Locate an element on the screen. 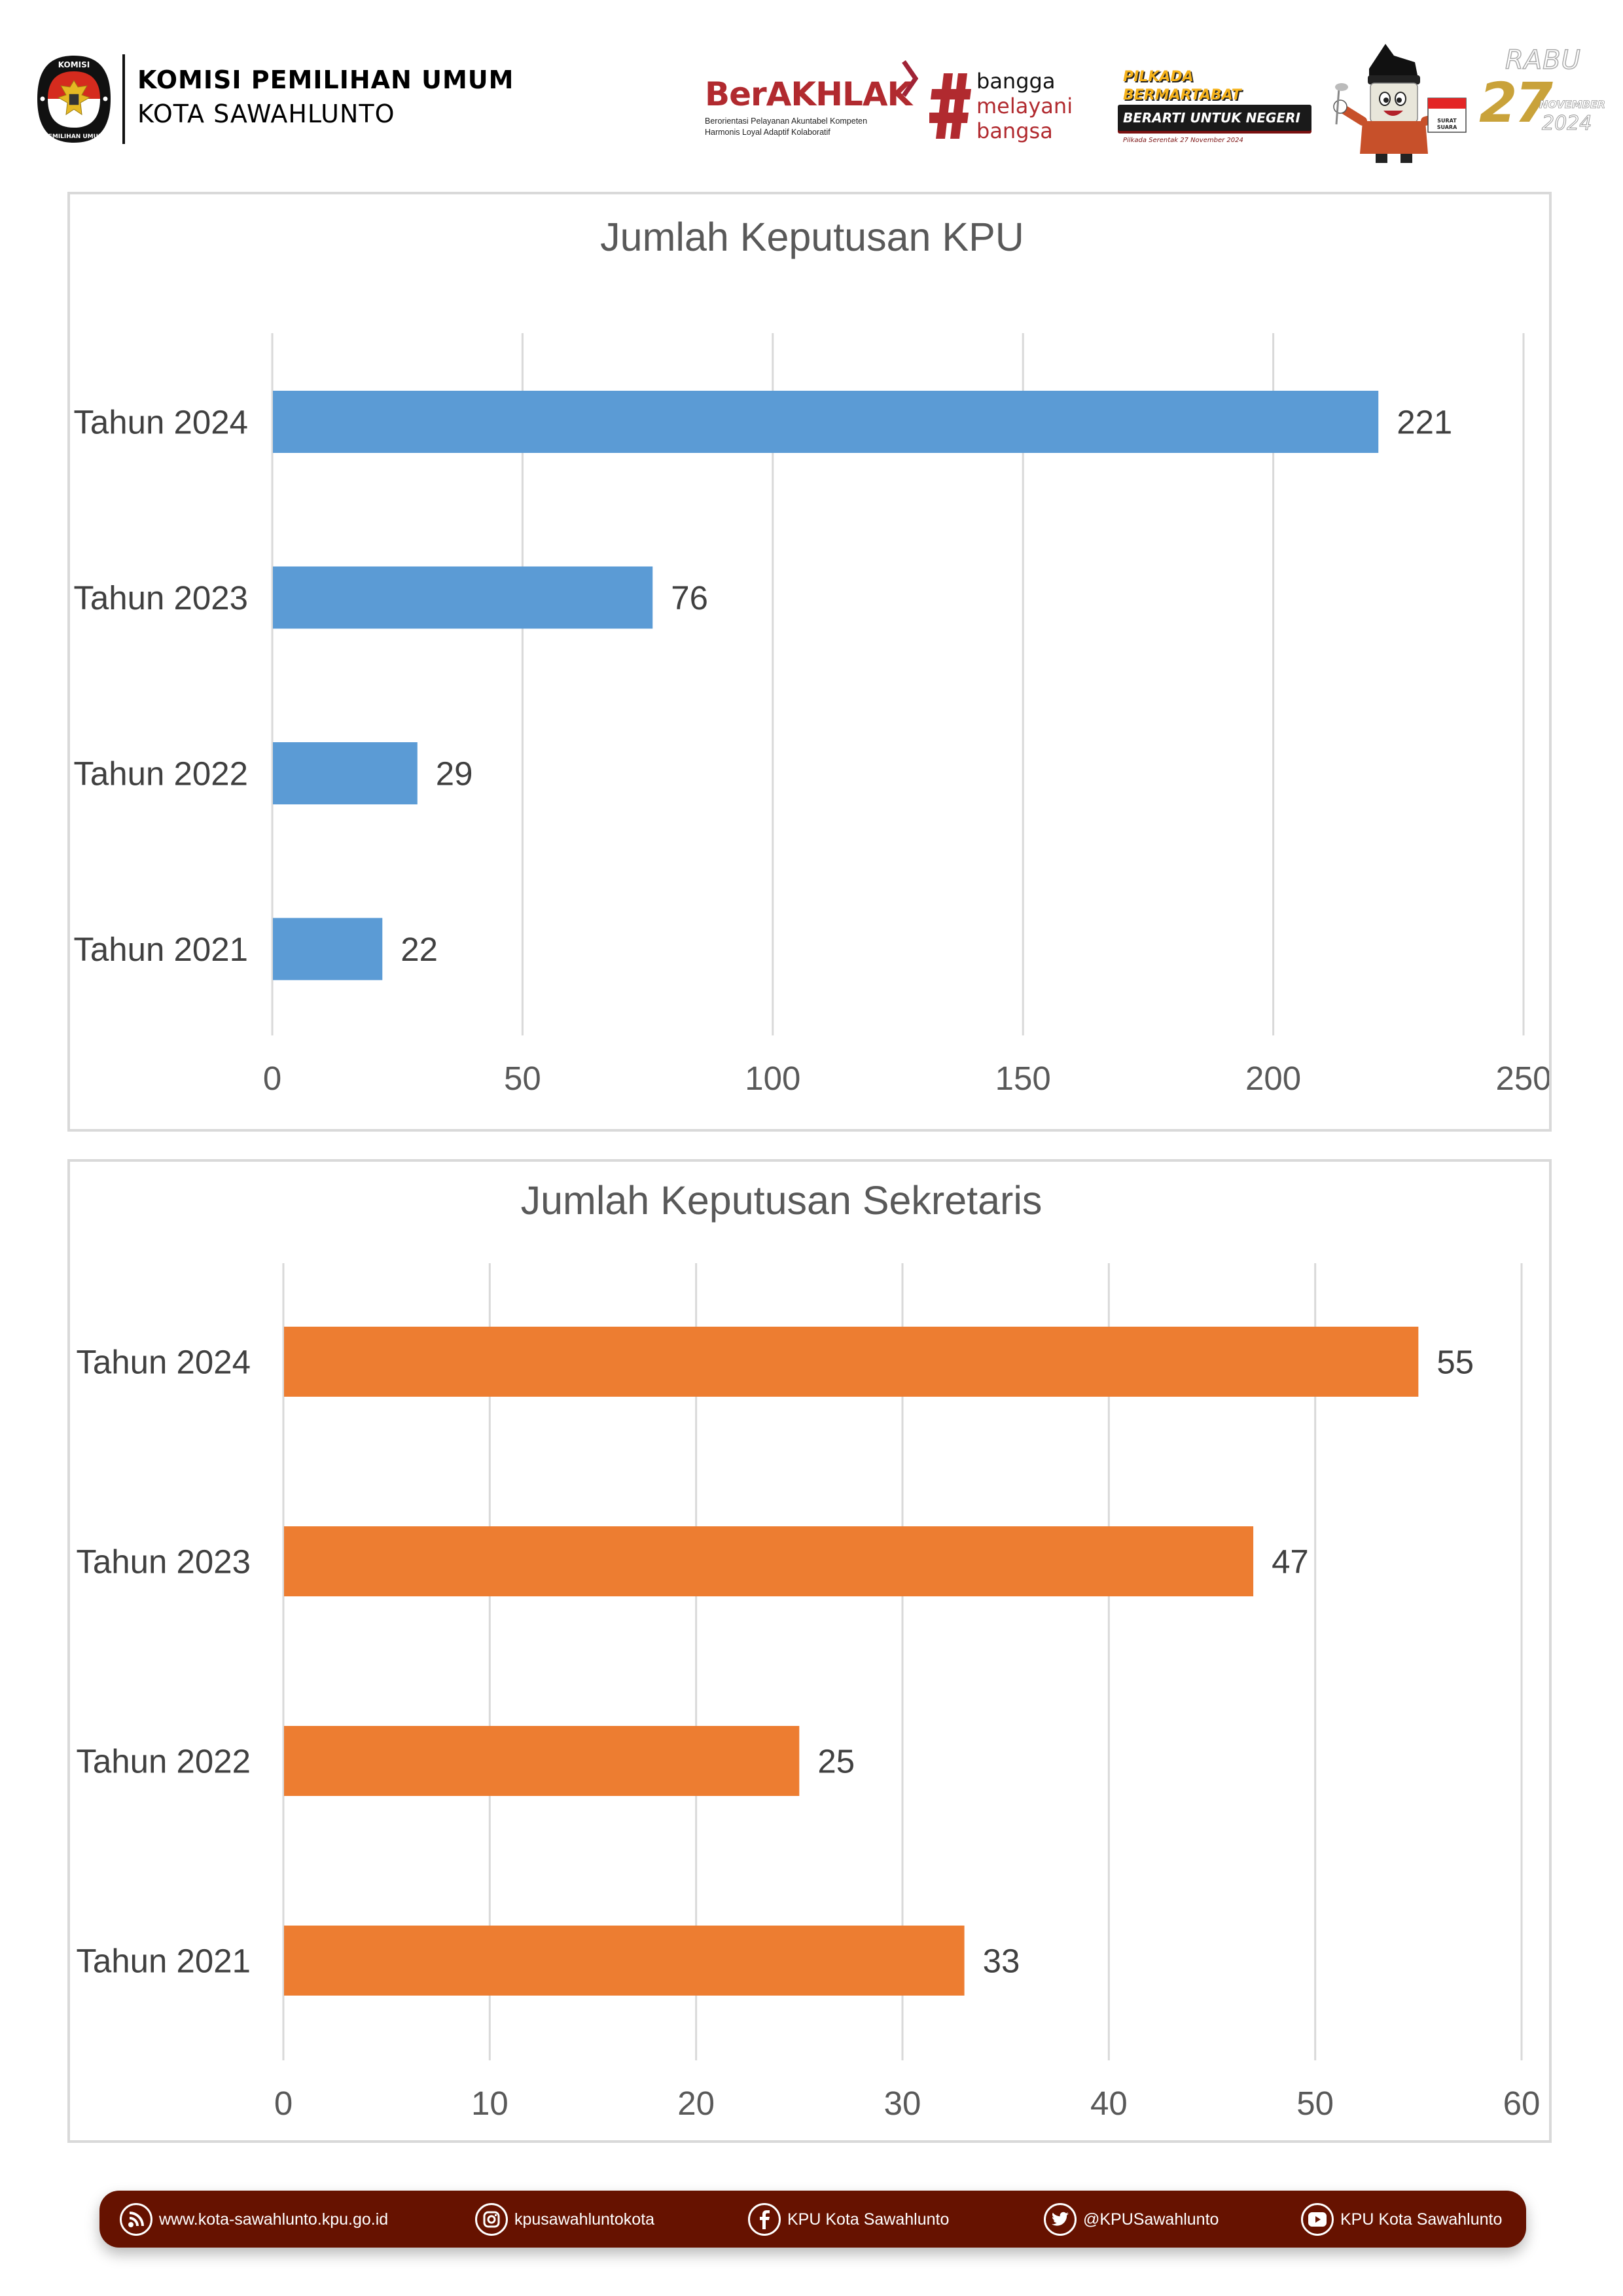 This screenshot has width=1623, height=2296. x-tick-label: 200 is located at coordinates (1273, 1078).